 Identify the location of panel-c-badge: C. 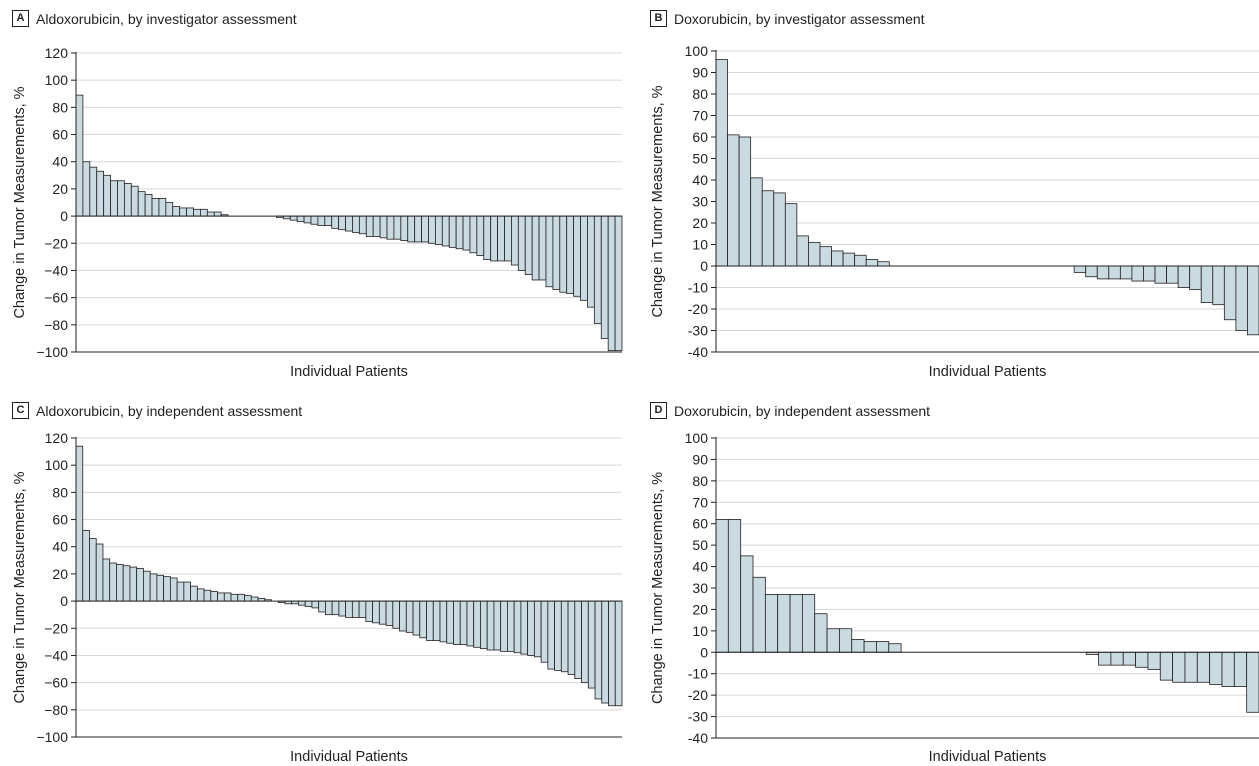
(20, 410).